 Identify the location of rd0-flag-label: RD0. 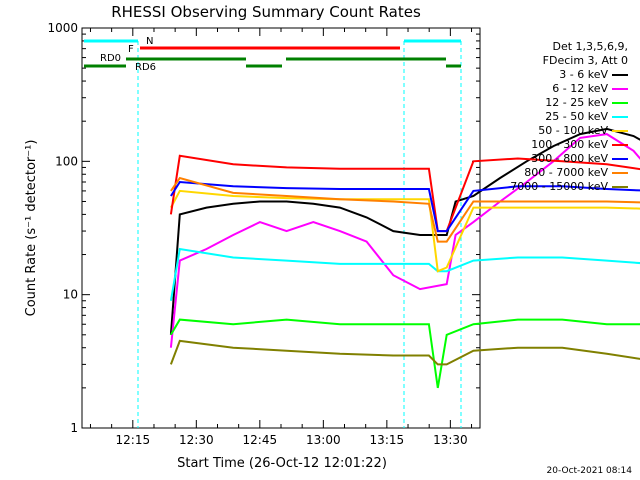
(110, 58).